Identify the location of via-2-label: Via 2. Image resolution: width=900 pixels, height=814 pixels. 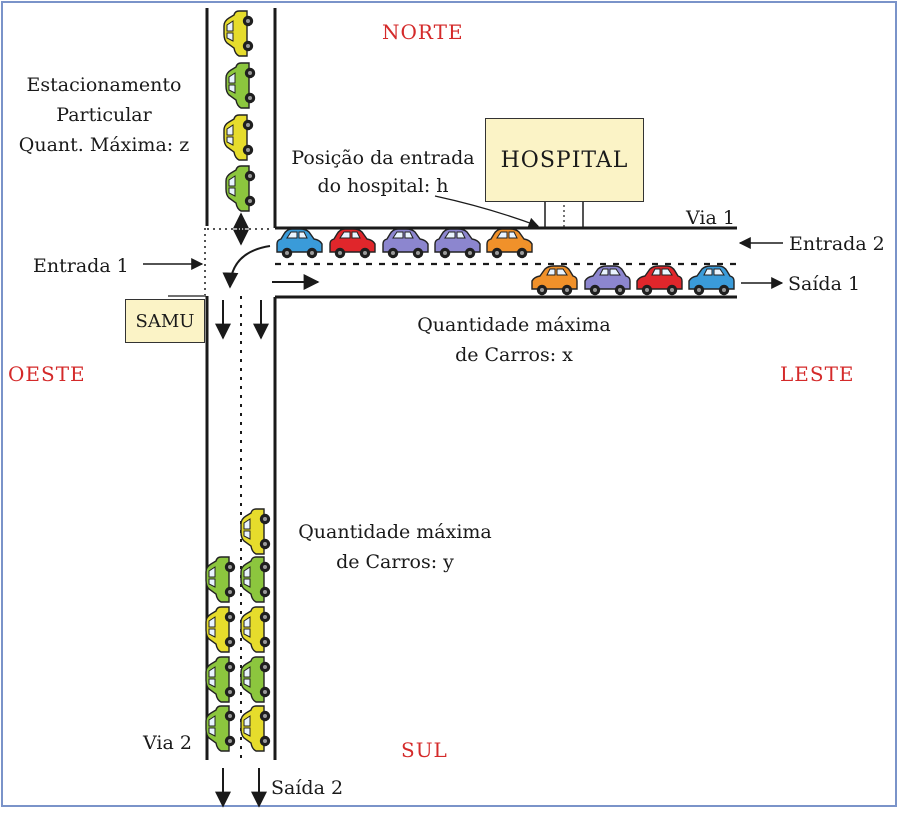
(167, 743).